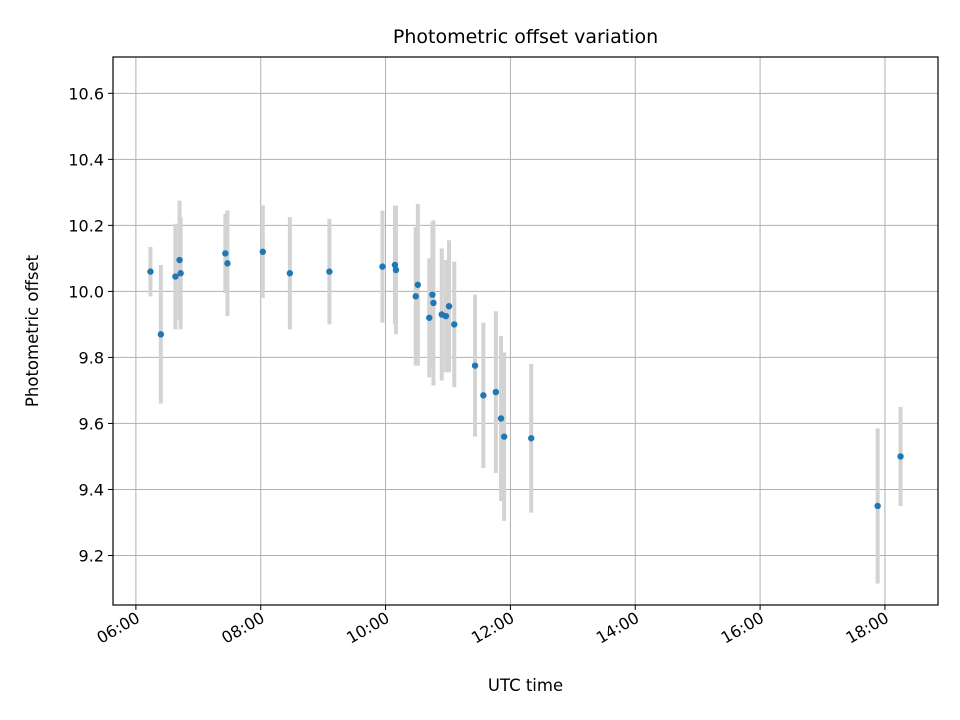 The width and height of the screenshot is (960, 720). I want to click on y-tick-label: 10.4, so click(86, 159).